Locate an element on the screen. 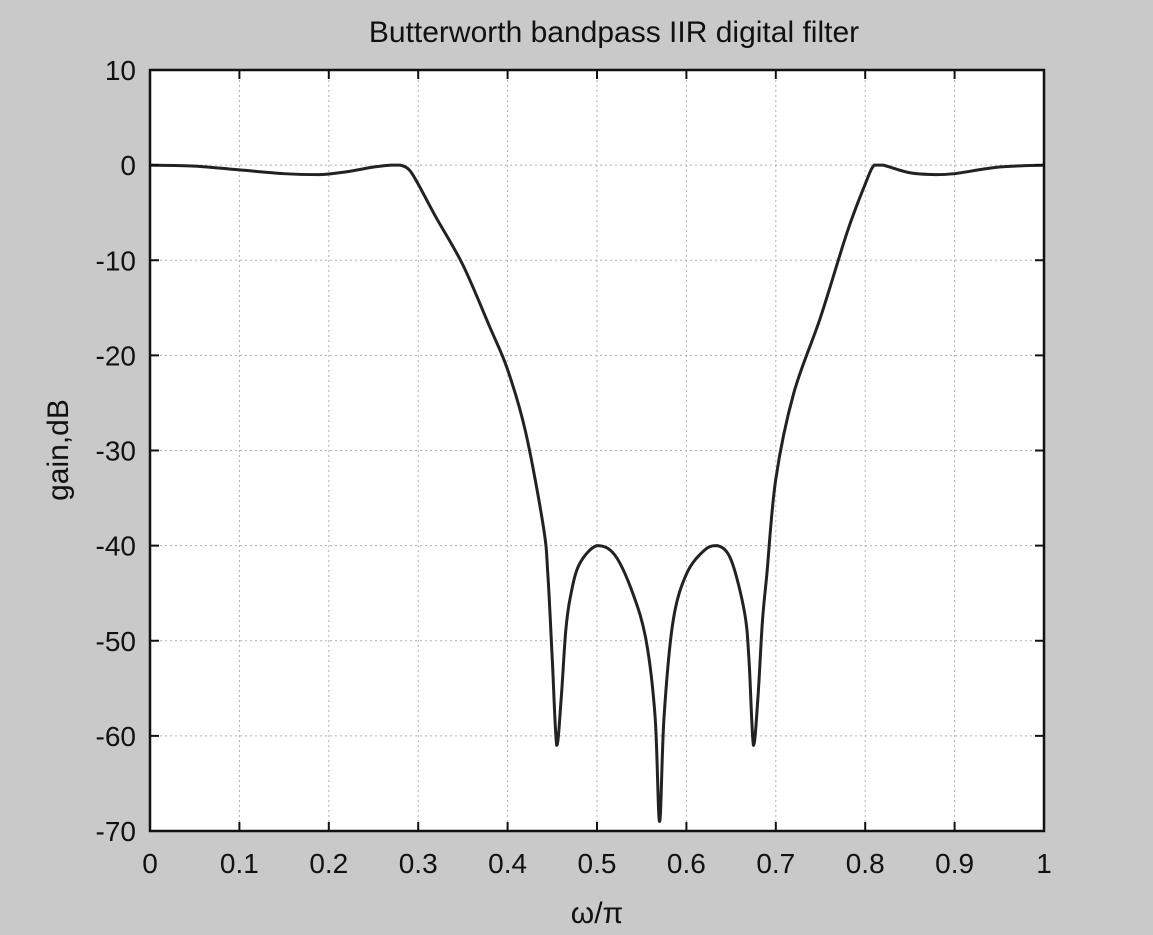 The image size is (1153, 935). x-axis-tick-labels: 0 0.1 0.2 0.3 0.4 0.5 0.6 0.7 0.8 0.9 1 is located at coordinates (597, 863).